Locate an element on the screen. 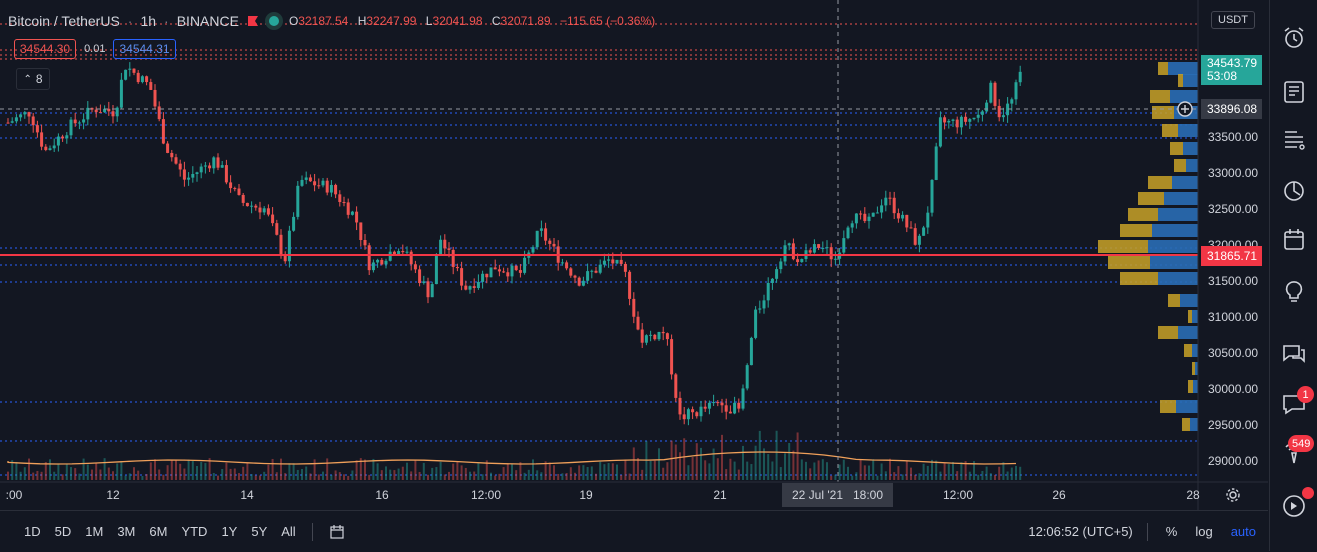 This screenshot has width=1317, height=552. settings-gear-icon is located at coordinates (1233, 495).